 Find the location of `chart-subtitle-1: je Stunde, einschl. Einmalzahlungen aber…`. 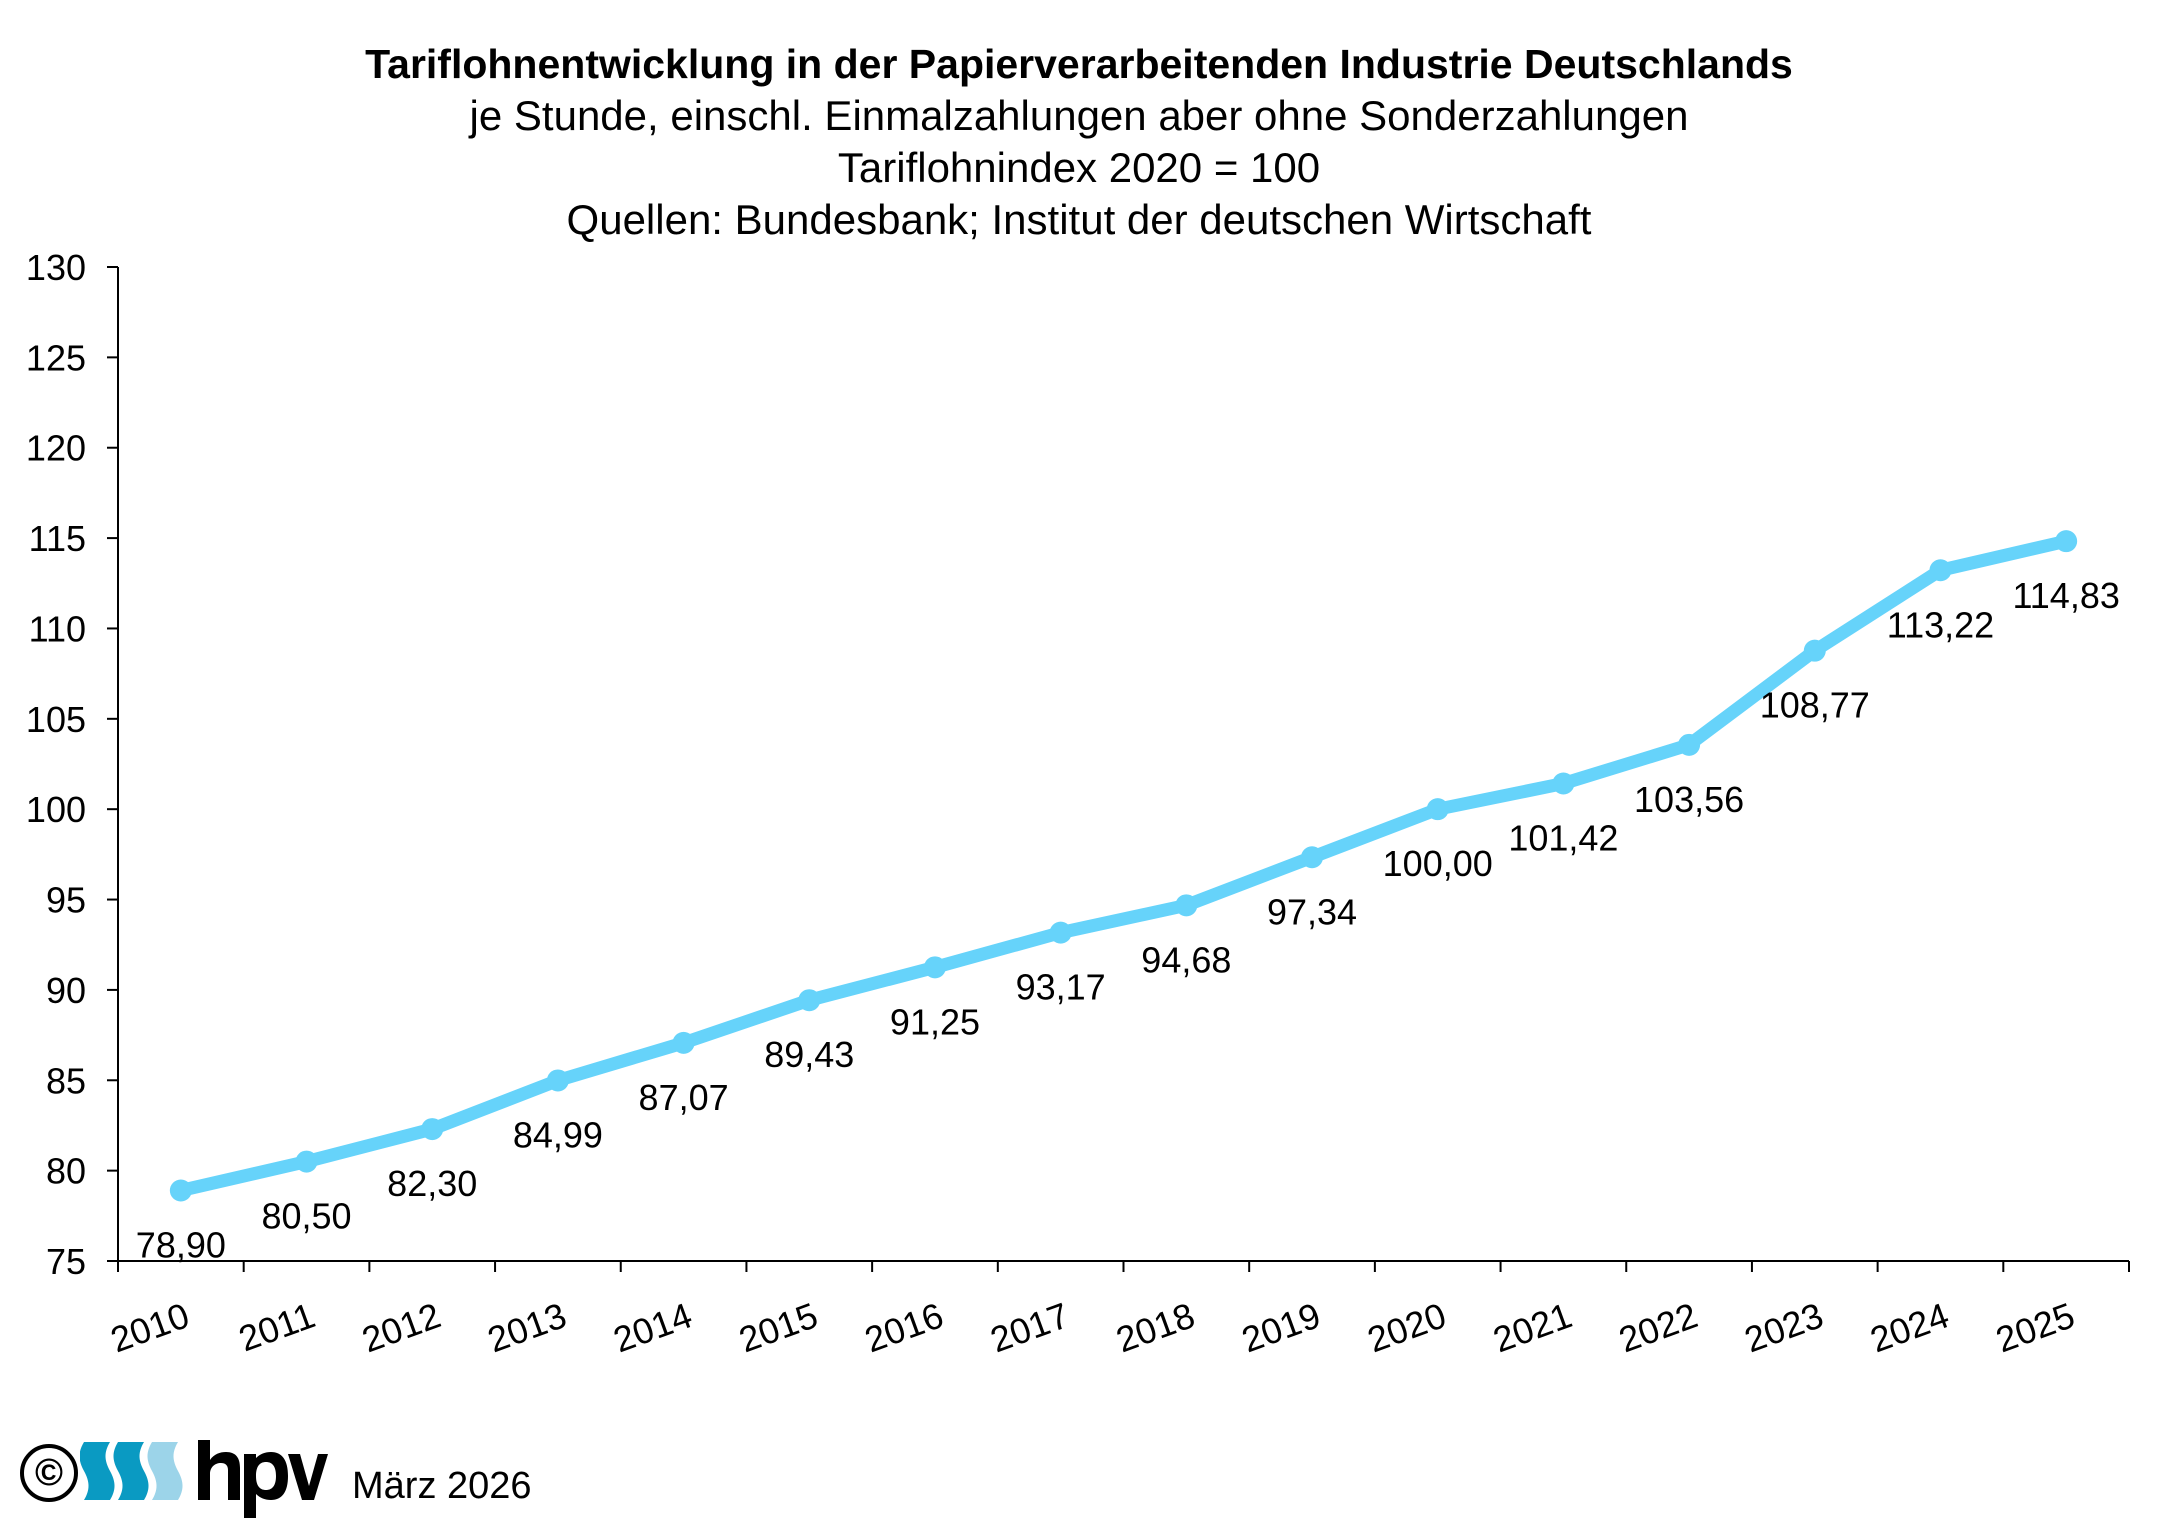

chart-subtitle-1: je Stunde, einschl. Einmalzahlungen aber… is located at coordinates (1079, 115).